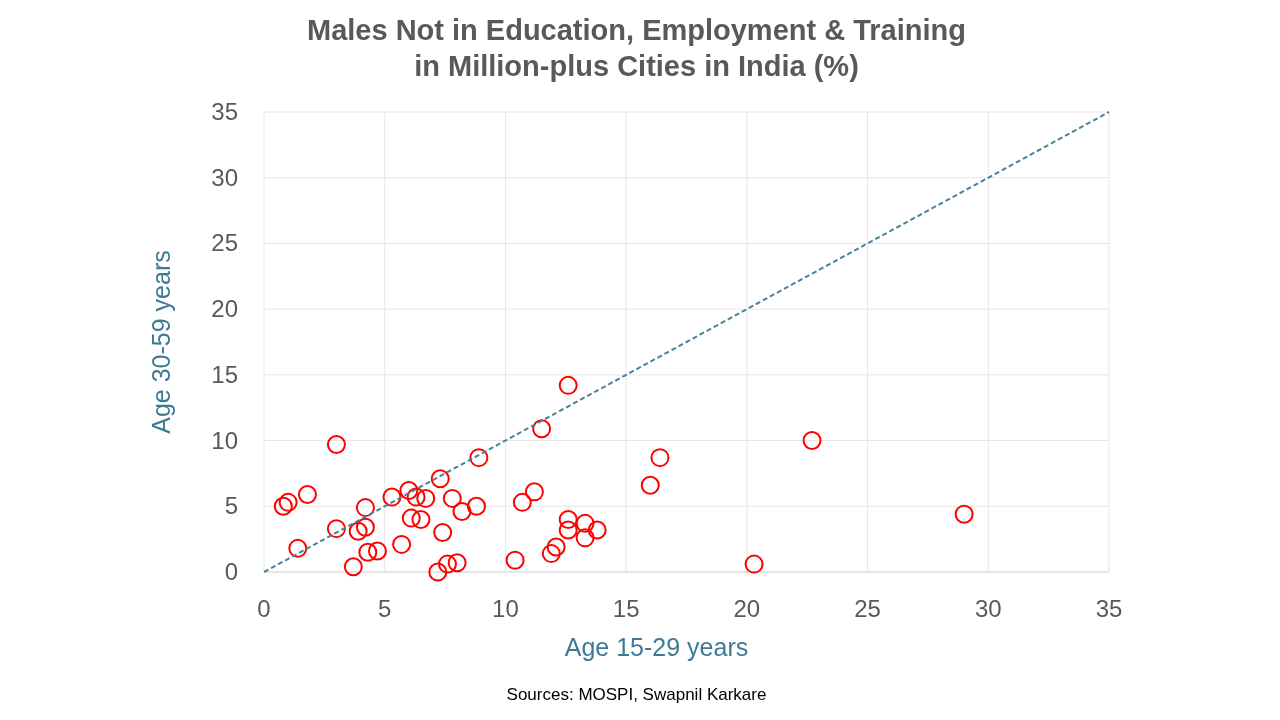  What do you see at coordinates (747, 608) in the screenshot?
I see `x-tick-label: 20` at bounding box center [747, 608].